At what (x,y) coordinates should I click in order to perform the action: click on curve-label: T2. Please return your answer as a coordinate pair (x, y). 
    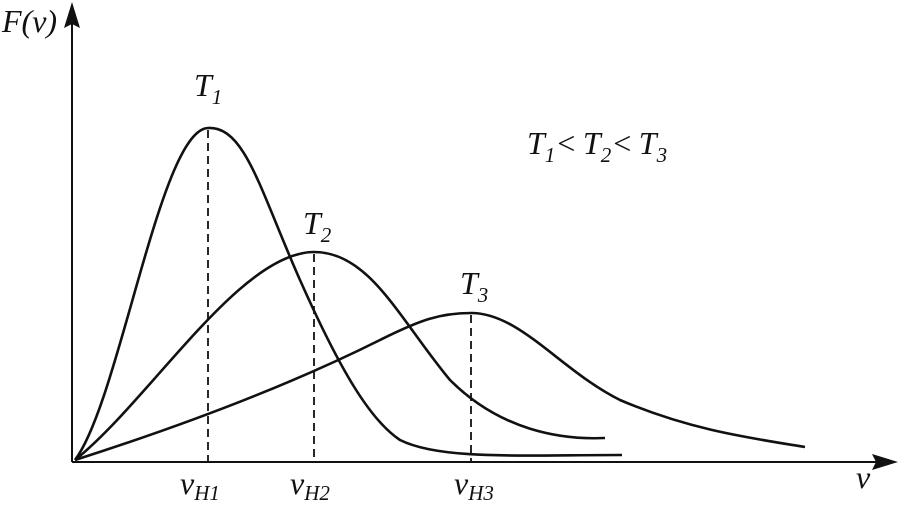
    Looking at the image, I should click on (317, 226).